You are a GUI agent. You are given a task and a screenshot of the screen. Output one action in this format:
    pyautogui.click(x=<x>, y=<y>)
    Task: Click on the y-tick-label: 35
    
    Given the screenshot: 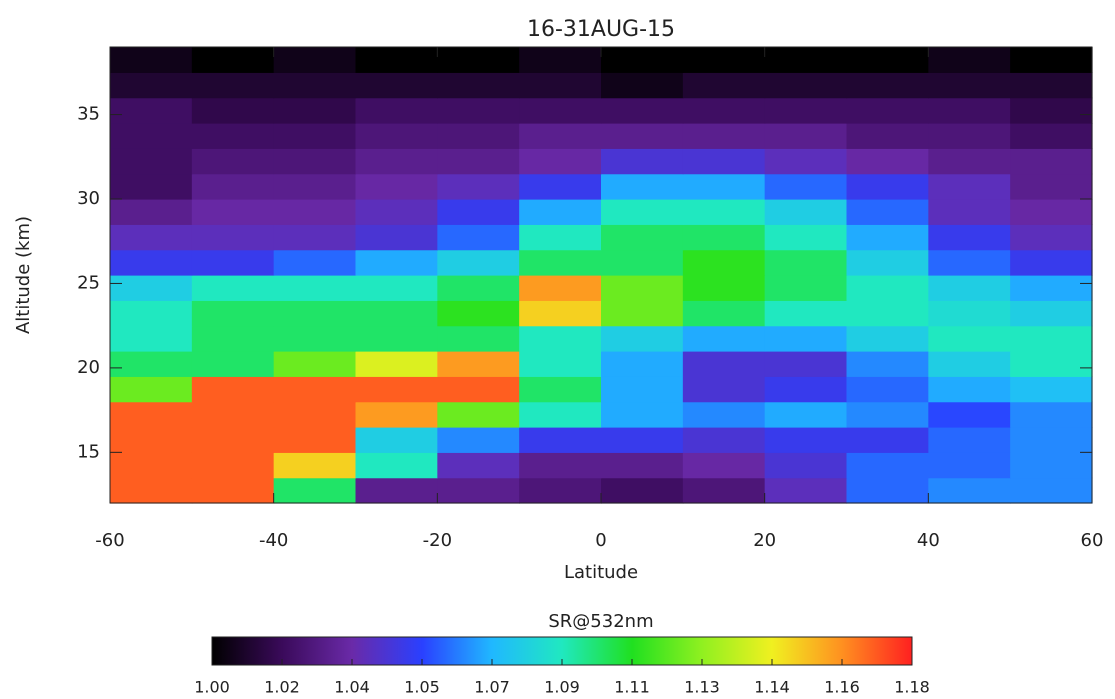 What is the action you would take?
    pyautogui.click(x=88, y=114)
    